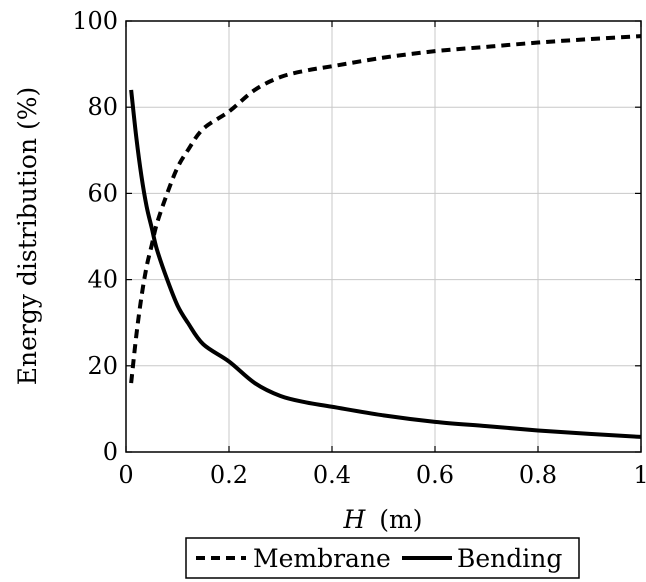 This screenshot has width=646, height=582. Describe the element at coordinates (102, 107) in the screenshot. I see `y-tick-label: 80` at that location.